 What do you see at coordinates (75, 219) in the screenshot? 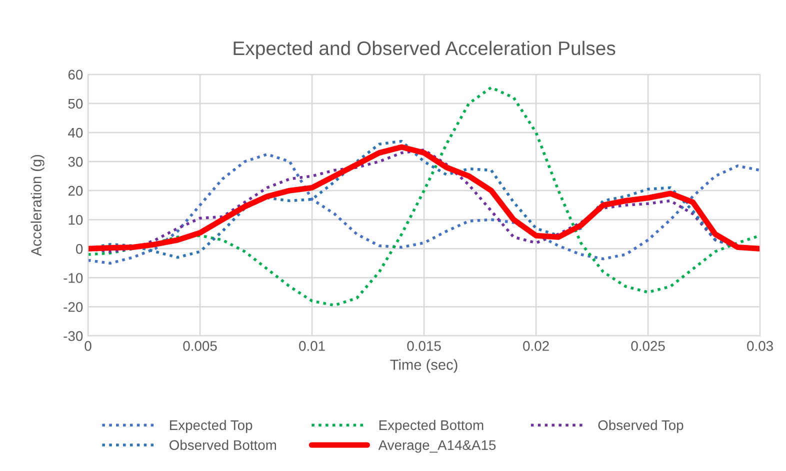
I see `y-tick-label: 10` at bounding box center [75, 219].